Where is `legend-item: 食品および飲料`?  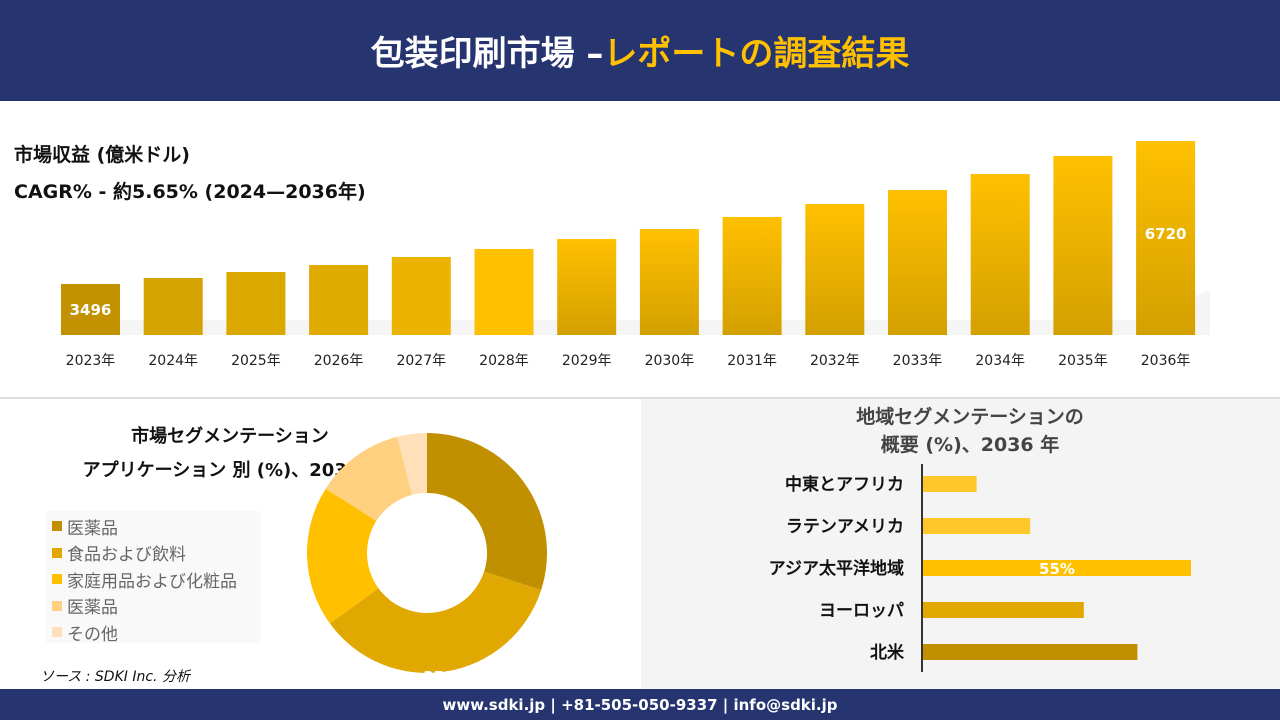
legend-item: 食品および飲料 is located at coordinates (153, 553).